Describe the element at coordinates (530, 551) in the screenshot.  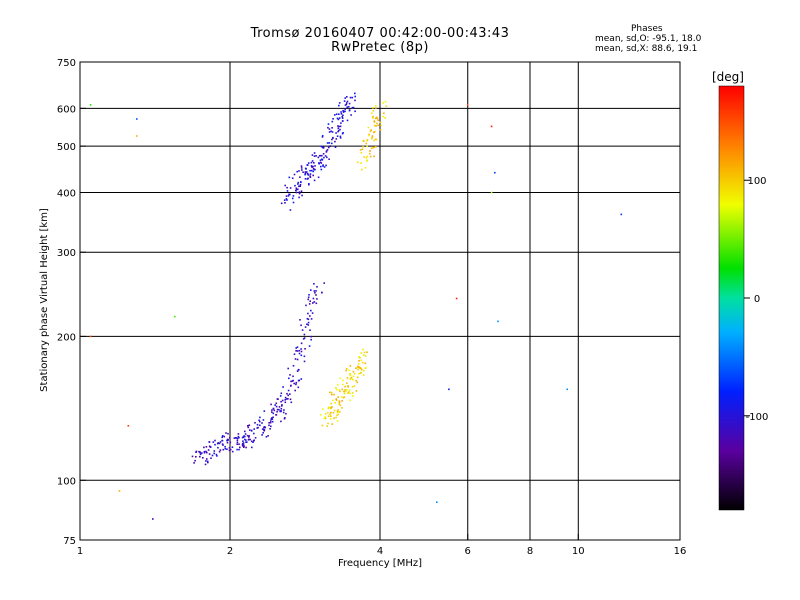
I see `x-tick-label: 8` at that location.